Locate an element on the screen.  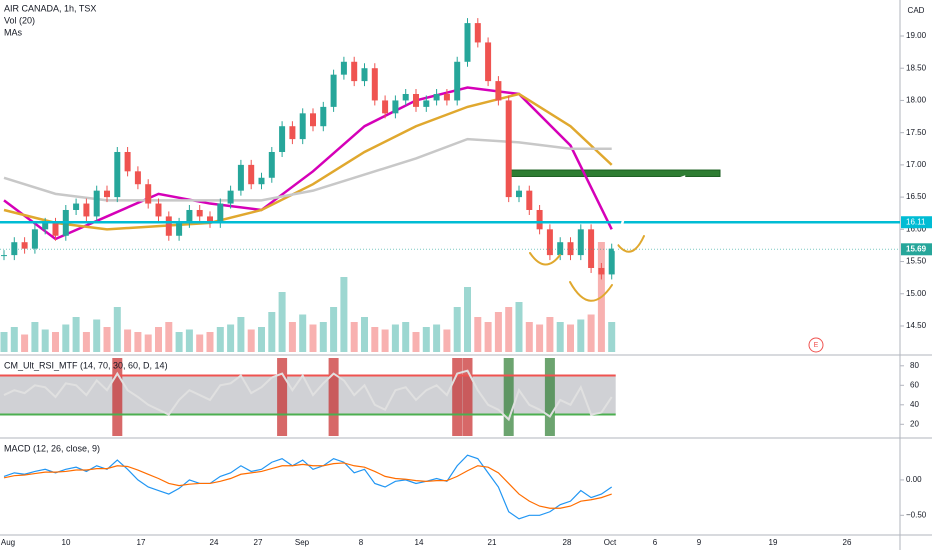
level-label: 16.11 is located at coordinates (916, 221).